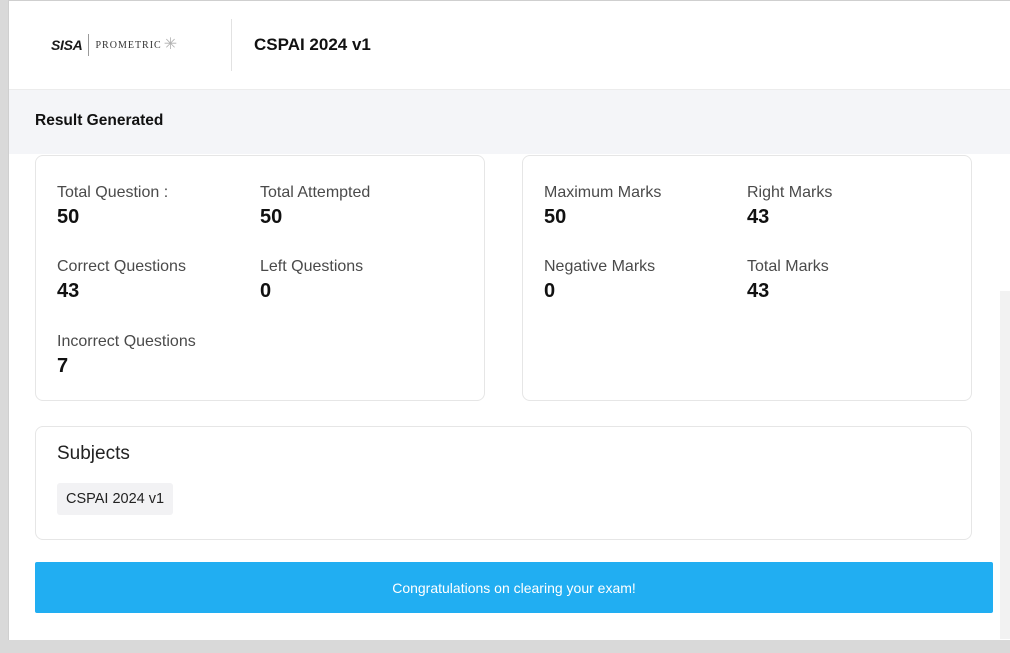 The height and width of the screenshot is (653, 1010). Describe the element at coordinates (790, 192) in the screenshot. I see `stat-label: Right Marks` at that location.